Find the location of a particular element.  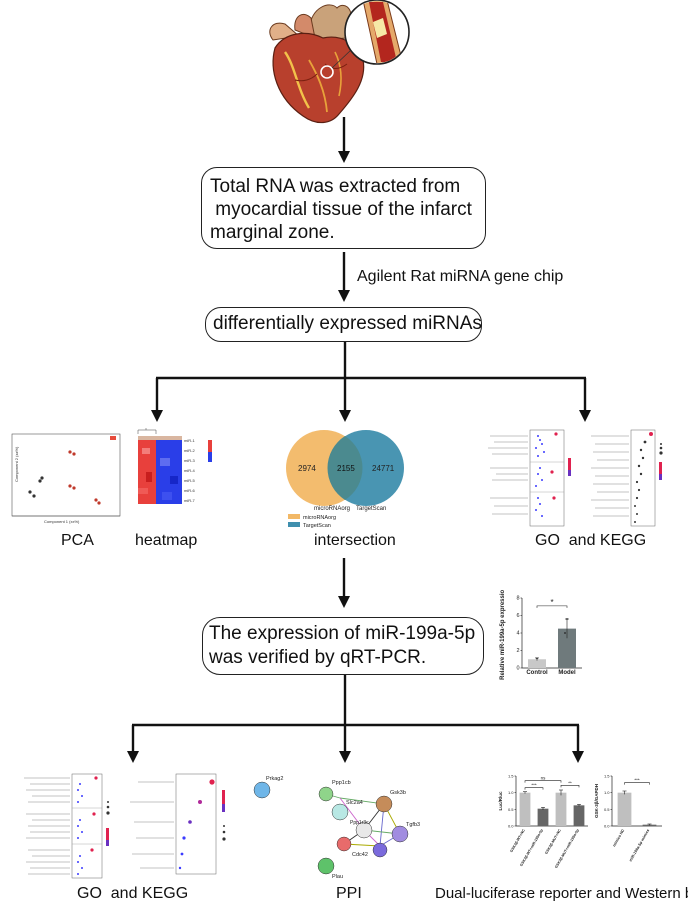

x-tick-label: miR-199a-5p mimics is located at coordinates (640, 846).